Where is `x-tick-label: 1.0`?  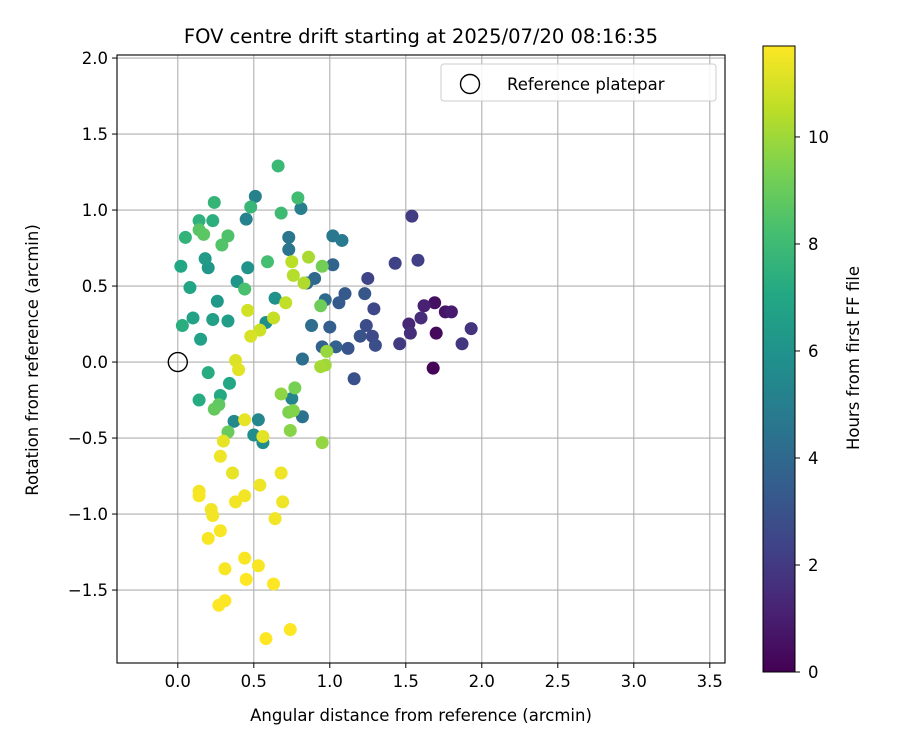 x-tick-label: 1.0 is located at coordinates (330, 681).